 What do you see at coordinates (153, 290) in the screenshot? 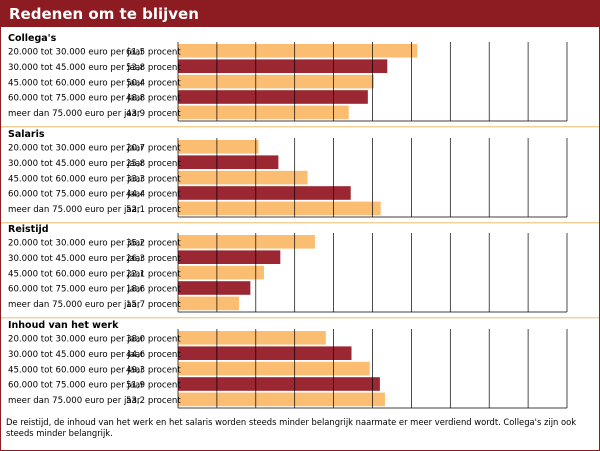
I see `row-value: 18,6 procent` at bounding box center [153, 290].